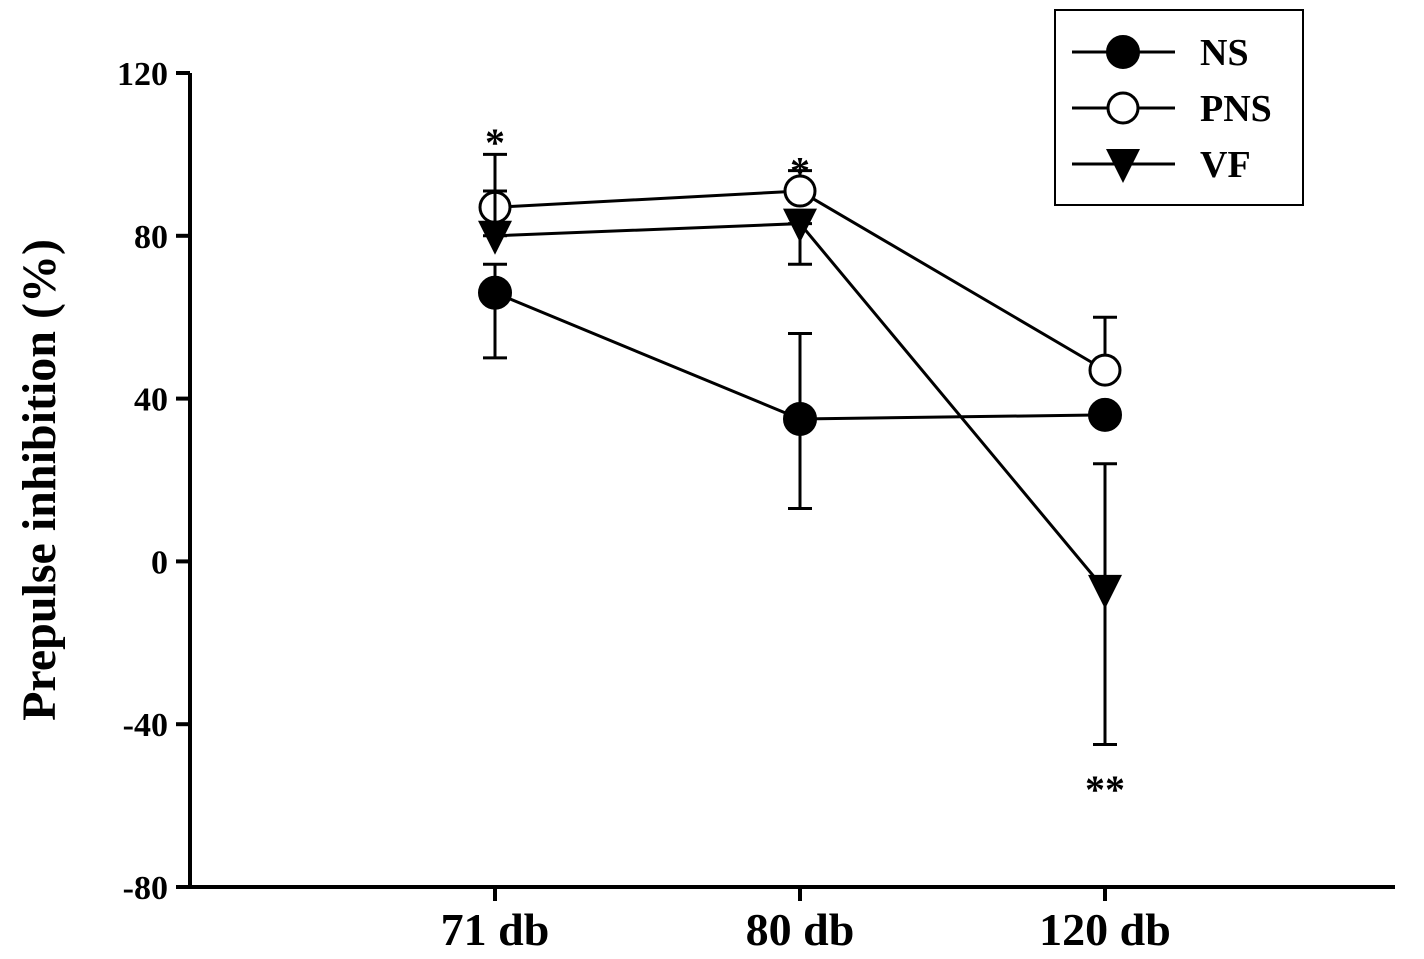 This screenshot has height=959, width=1424. I want to click on legend-item-ns: NS, so click(1160, 53).